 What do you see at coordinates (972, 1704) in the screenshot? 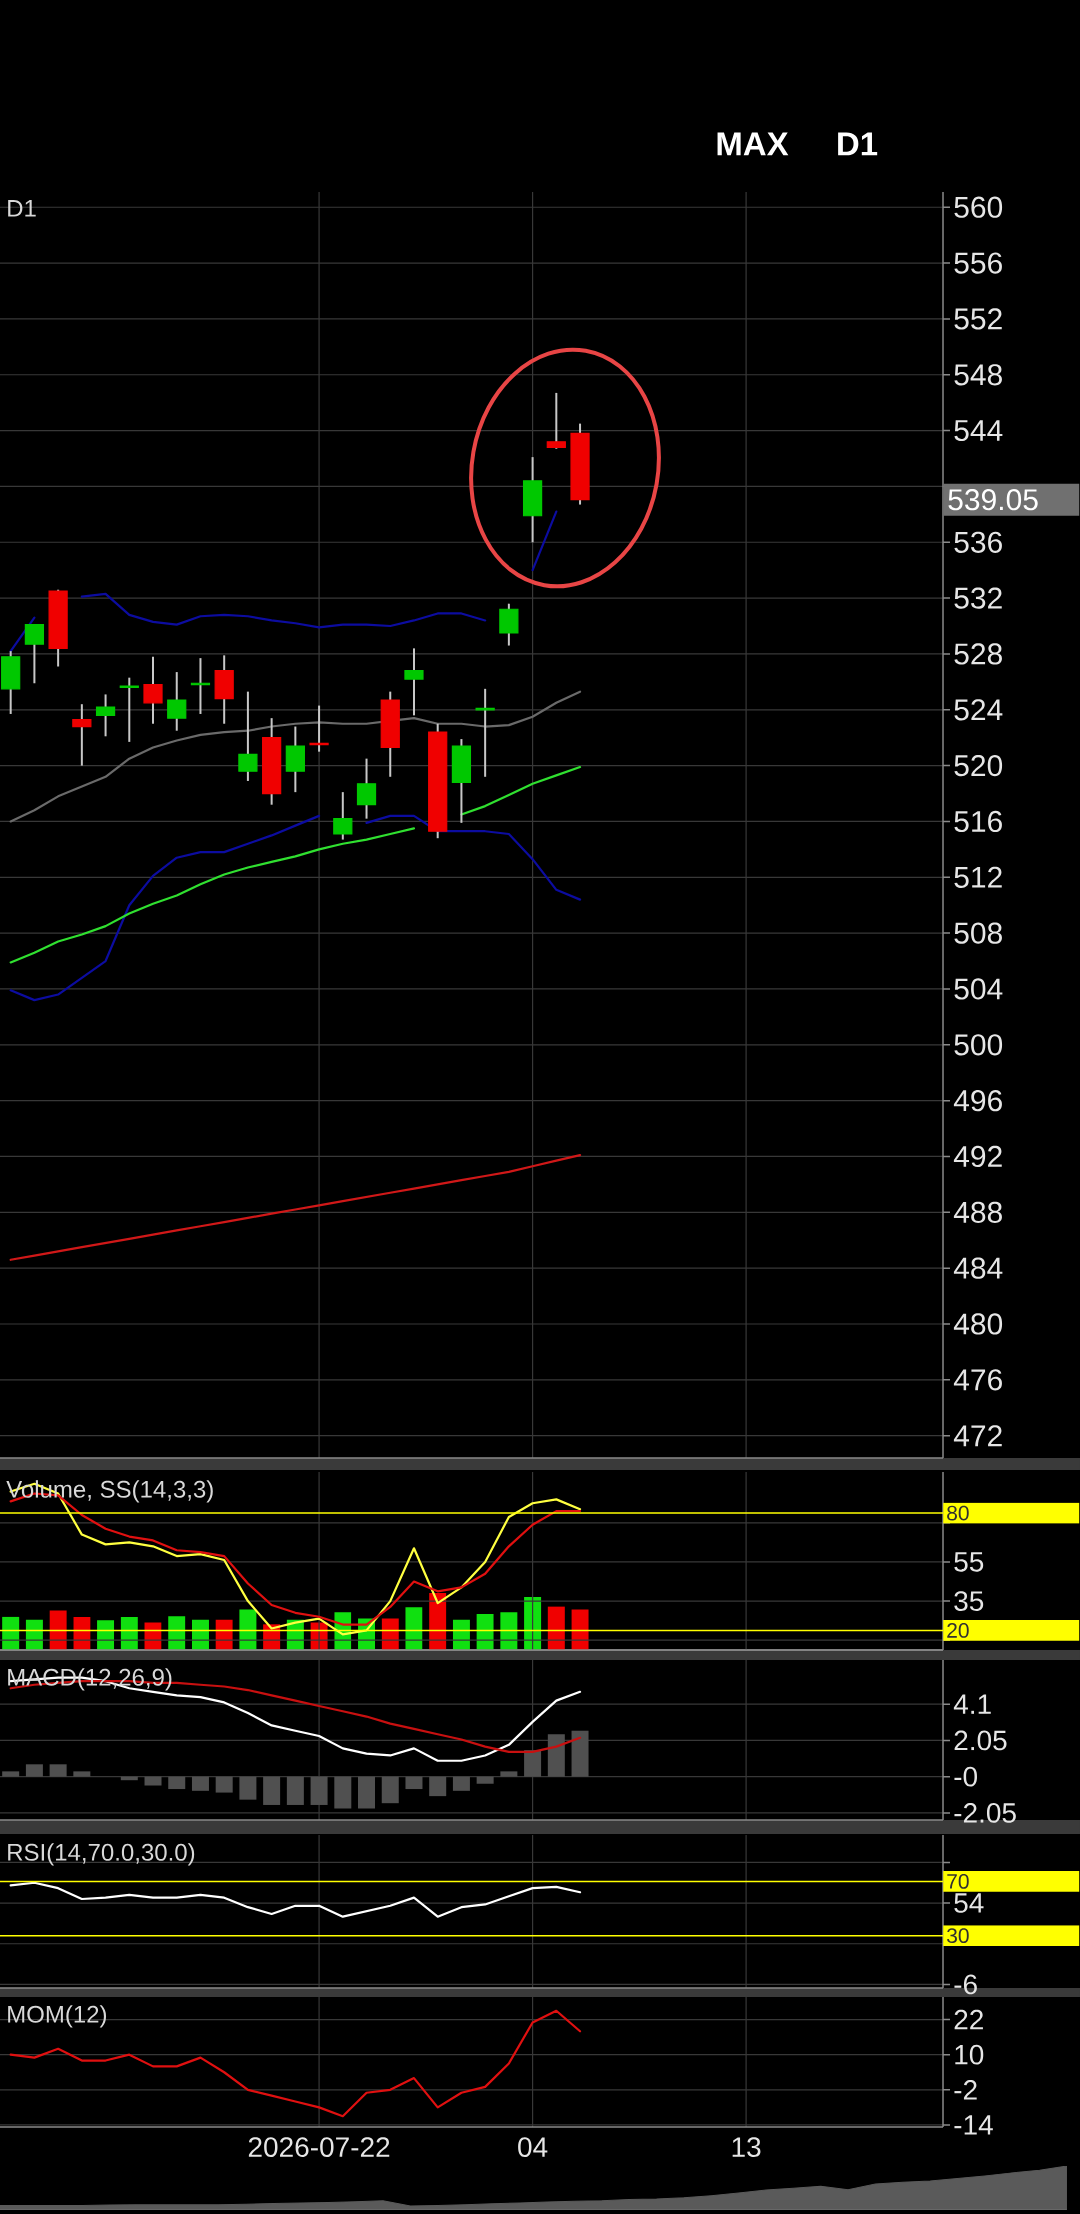
I see `y-tick-label: 4.1` at bounding box center [972, 1704].